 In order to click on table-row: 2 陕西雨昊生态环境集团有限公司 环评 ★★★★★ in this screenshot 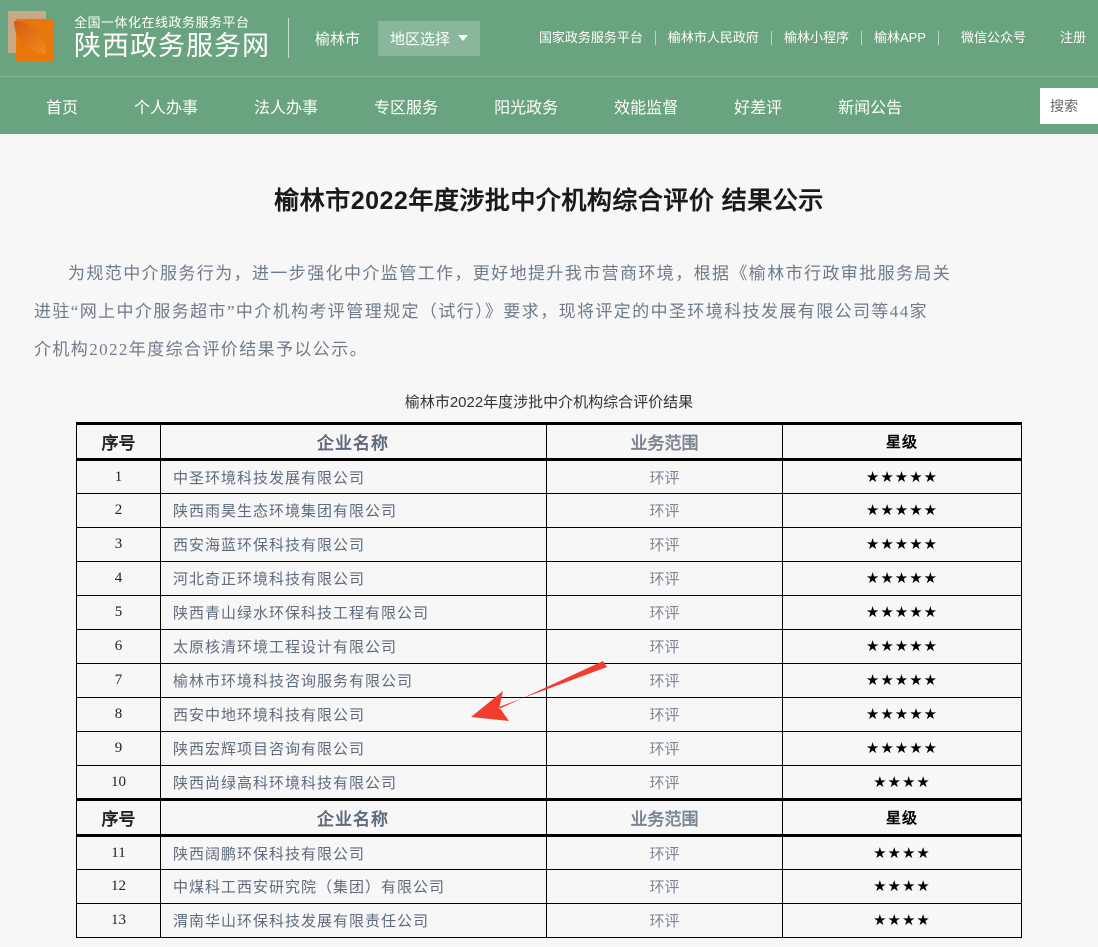, I will do `click(549, 510)`.